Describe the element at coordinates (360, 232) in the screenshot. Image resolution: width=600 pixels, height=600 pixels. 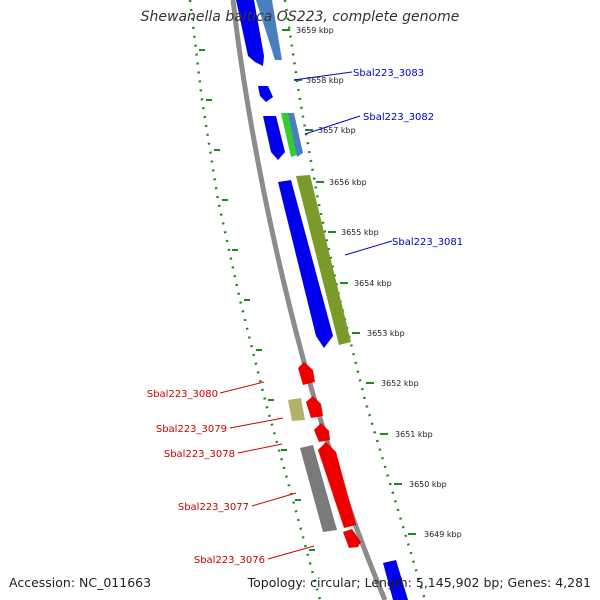
I see `tick-label-3655: 3655 kbp` at that location.